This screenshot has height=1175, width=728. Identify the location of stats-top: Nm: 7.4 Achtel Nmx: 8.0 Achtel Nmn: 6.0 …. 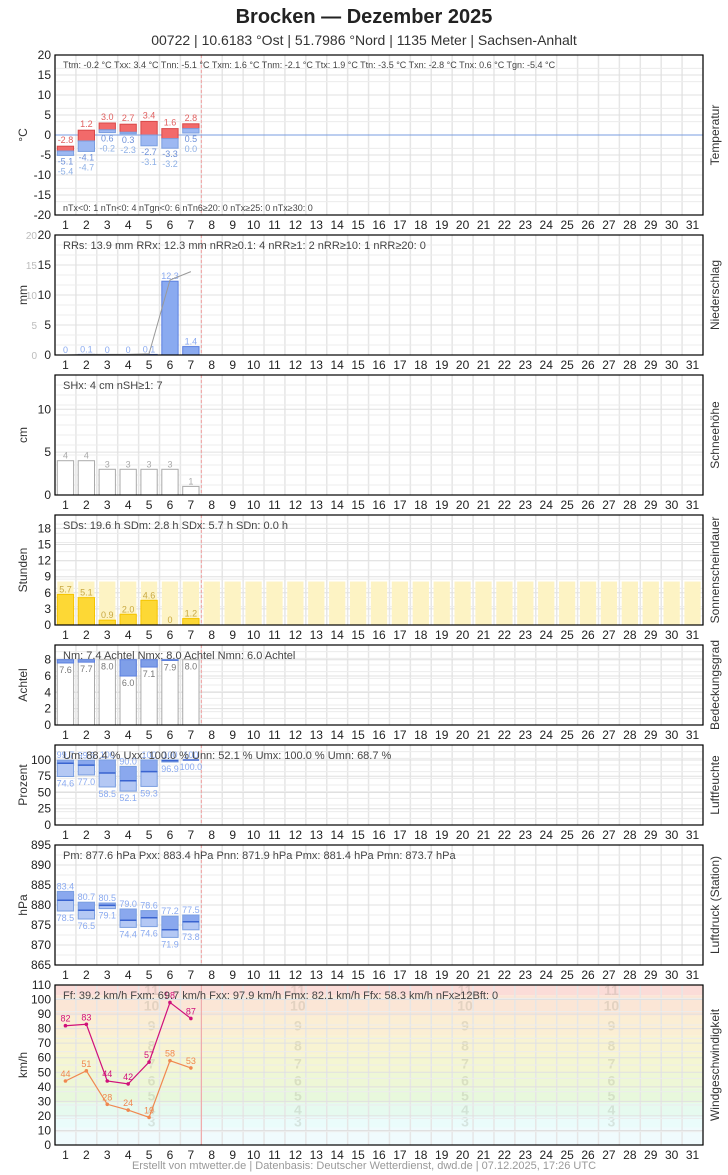
(179, 656).